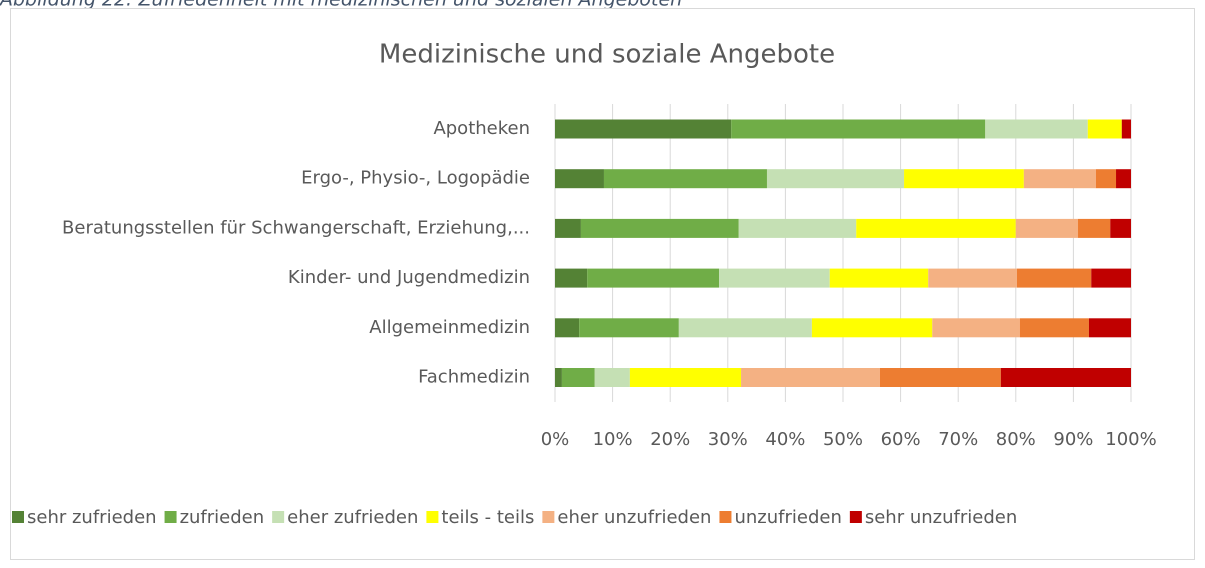 This screenshot has height=568, width=1205. I want to click on y-tick-label: Apotheken, so click(481, 128).